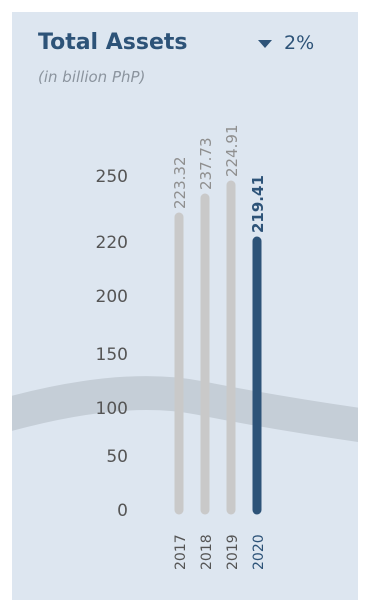 Image resolution: width=370 pixels, height=611 pixels. What do you see at coordinates (117, 457) in the screenshot?
I see `y-tick-label: 50` at bounding box center [117, 457].